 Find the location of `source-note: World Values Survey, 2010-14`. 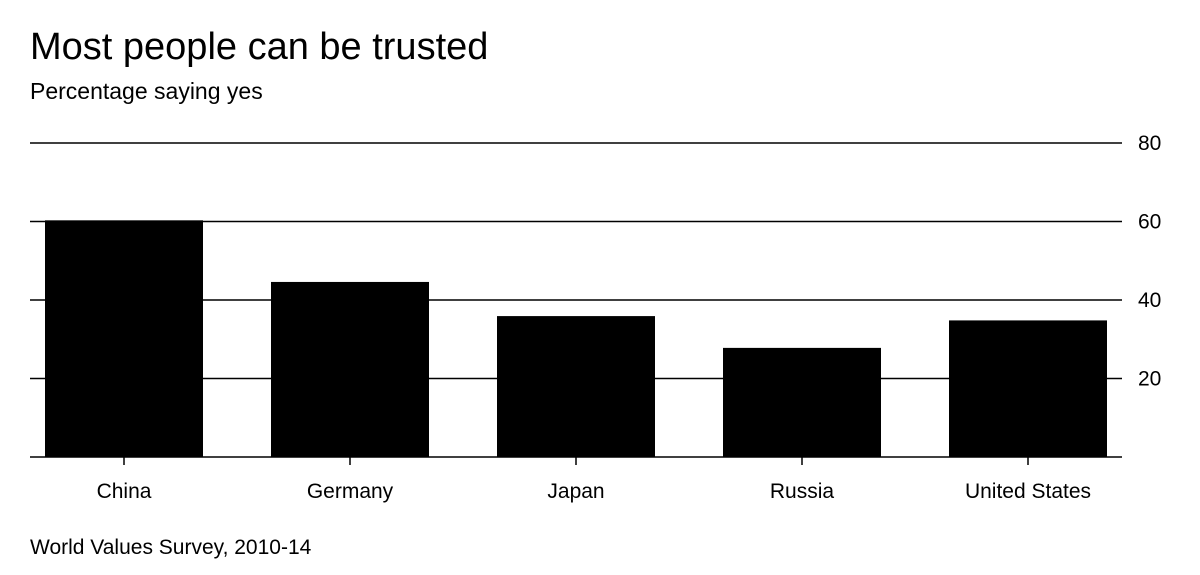

source-note: World Values Survey, 2010-14 is located at coordinates (171, 547).